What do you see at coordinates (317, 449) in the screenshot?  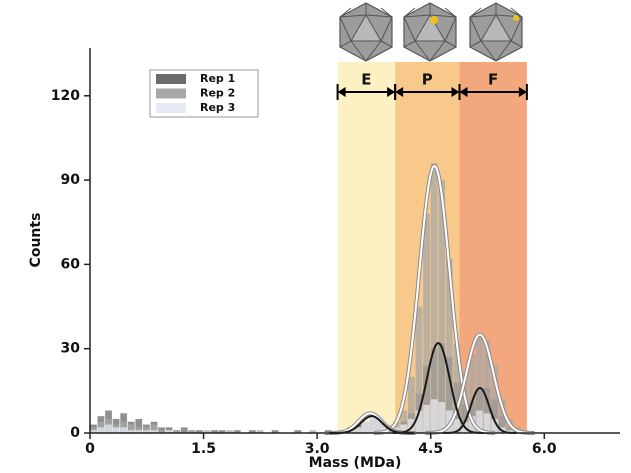 I see `x-tick-label: 3.0` at bounding box center [317, 449].